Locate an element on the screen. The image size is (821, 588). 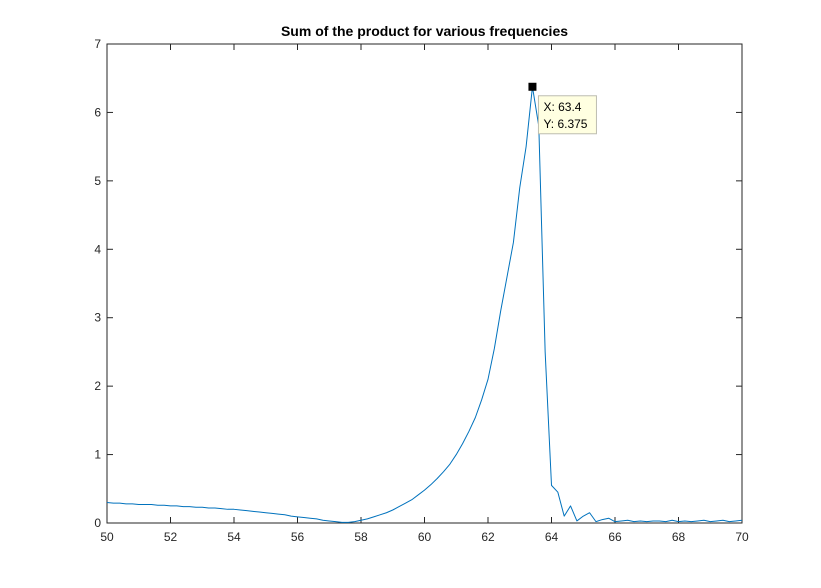
y-tick-label: 7 is located at coordinates (97, 44).